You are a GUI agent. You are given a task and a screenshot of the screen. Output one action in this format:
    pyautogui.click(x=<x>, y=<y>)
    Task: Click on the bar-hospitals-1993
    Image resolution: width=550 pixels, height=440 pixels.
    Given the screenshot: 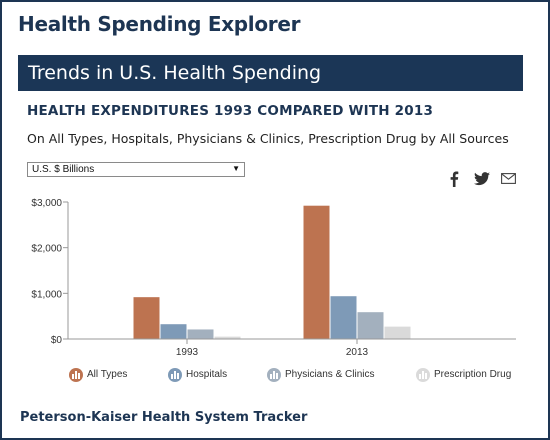 What is the action you would take?
    pyautogui.click(x=173, y=331)
    